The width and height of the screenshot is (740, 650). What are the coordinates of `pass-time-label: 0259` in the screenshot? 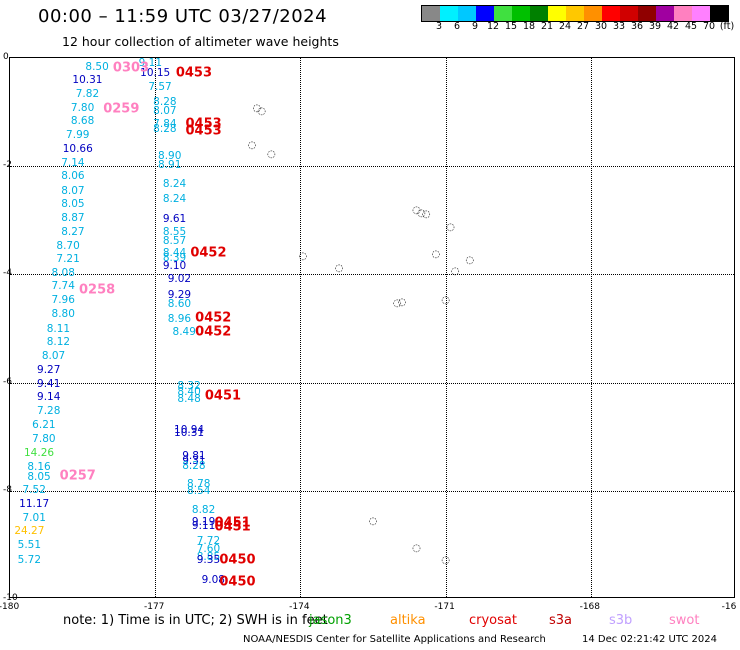 It's located at (121, 109).